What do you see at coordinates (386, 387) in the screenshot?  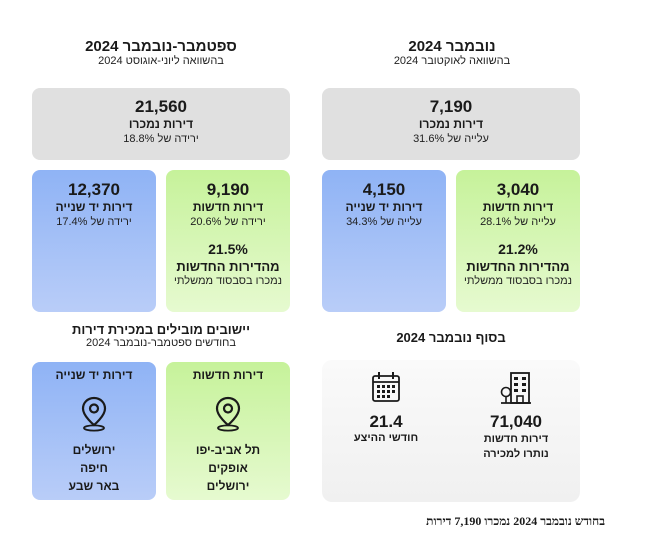 I see `calendar-icon` at bounding box center [386, 387].